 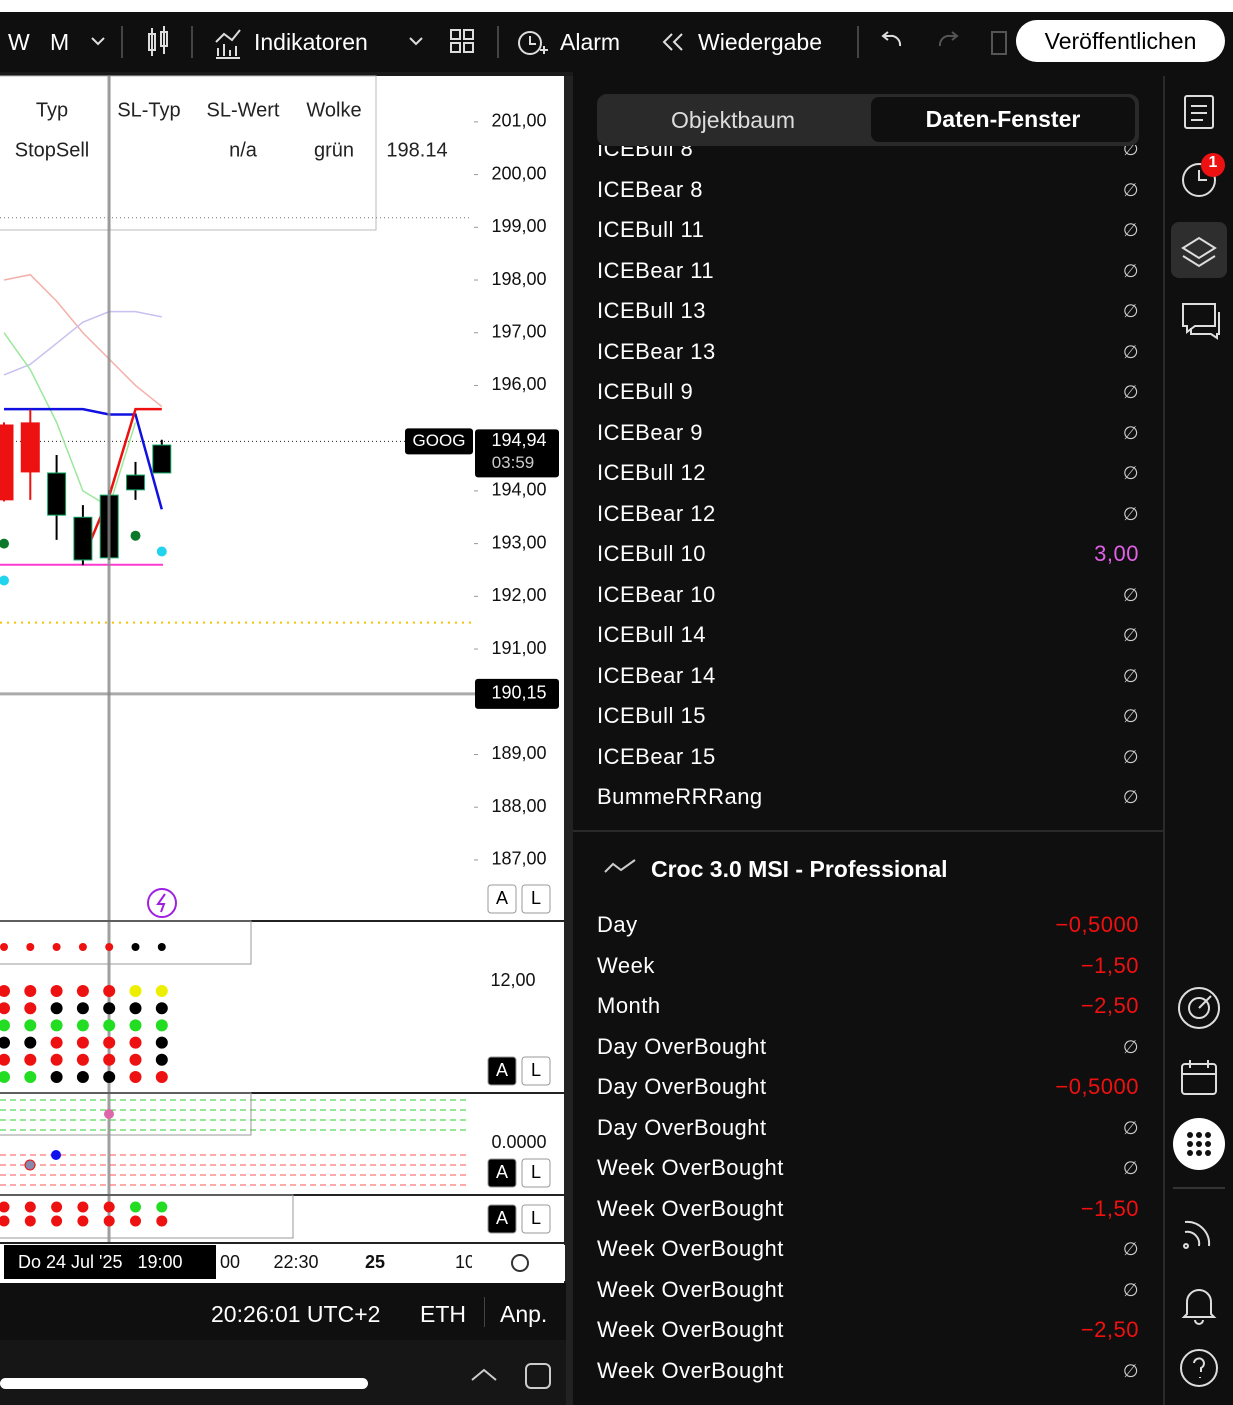 What do you see at coordinates (868, 1330) in the screenshot?
I see `data-row: Week OverBought −2,50` at bounding box center [868, 1330].